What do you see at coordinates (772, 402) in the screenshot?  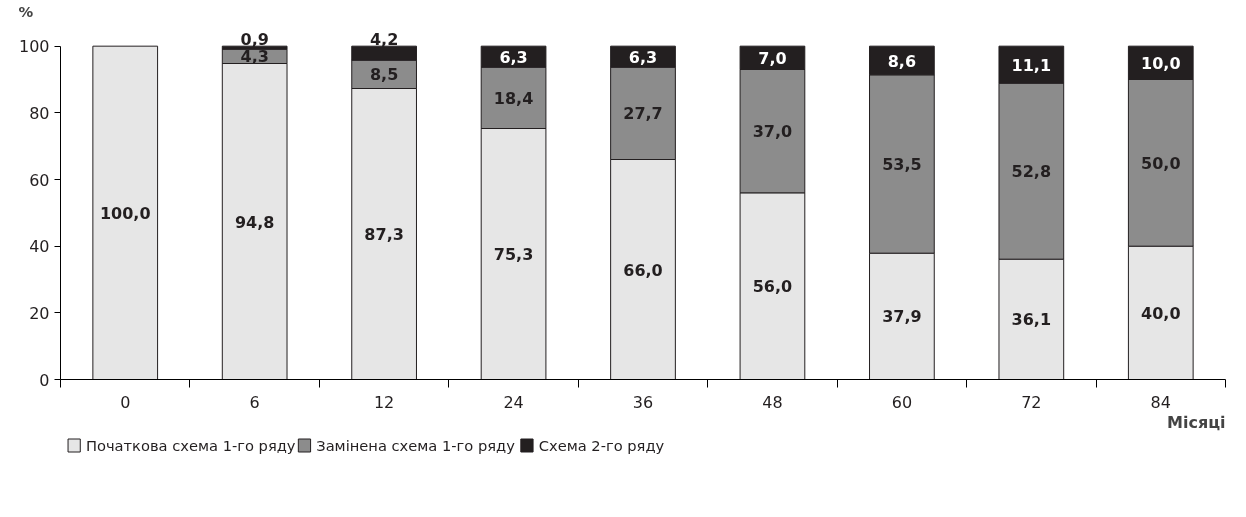 I see `x-tick-label: 48` at bounding box center [772, 402].